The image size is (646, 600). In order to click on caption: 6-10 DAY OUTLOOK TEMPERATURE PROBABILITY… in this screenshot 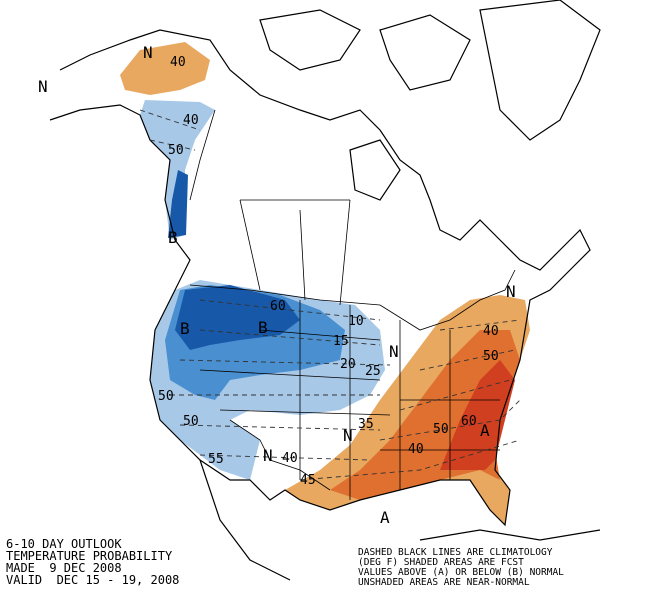, I will do `click(92, 562)`.